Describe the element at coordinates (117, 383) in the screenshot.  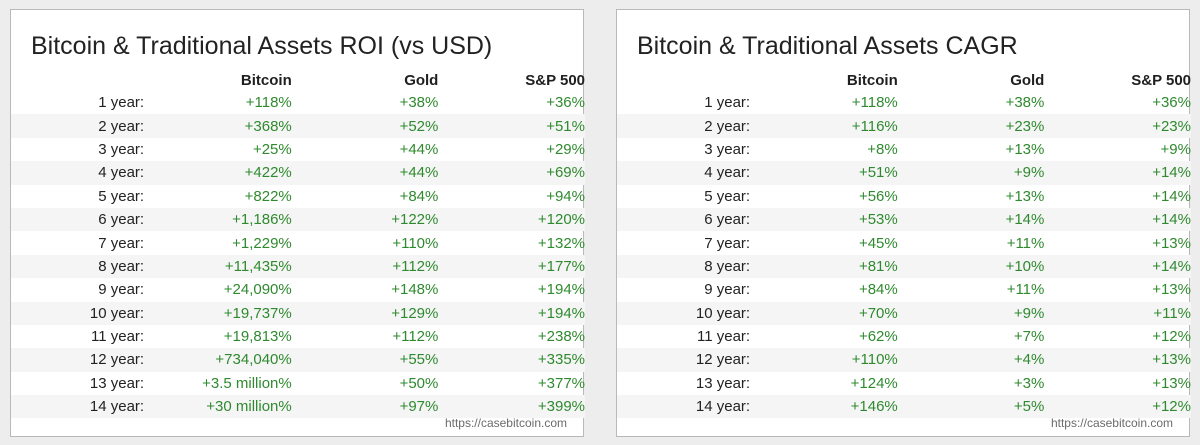
I see `period-cell: 13 year:` at that location.